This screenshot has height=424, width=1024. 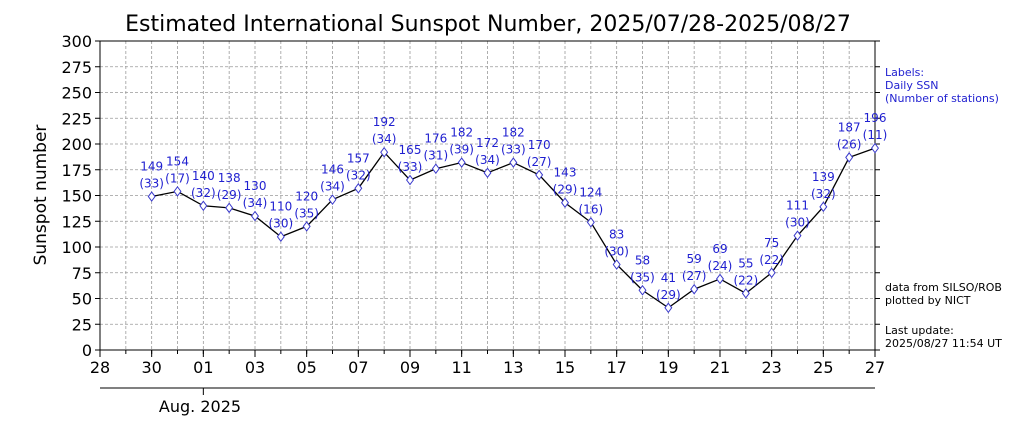 I want to click on y-tick-label: 125, so click(x=76, y=221).